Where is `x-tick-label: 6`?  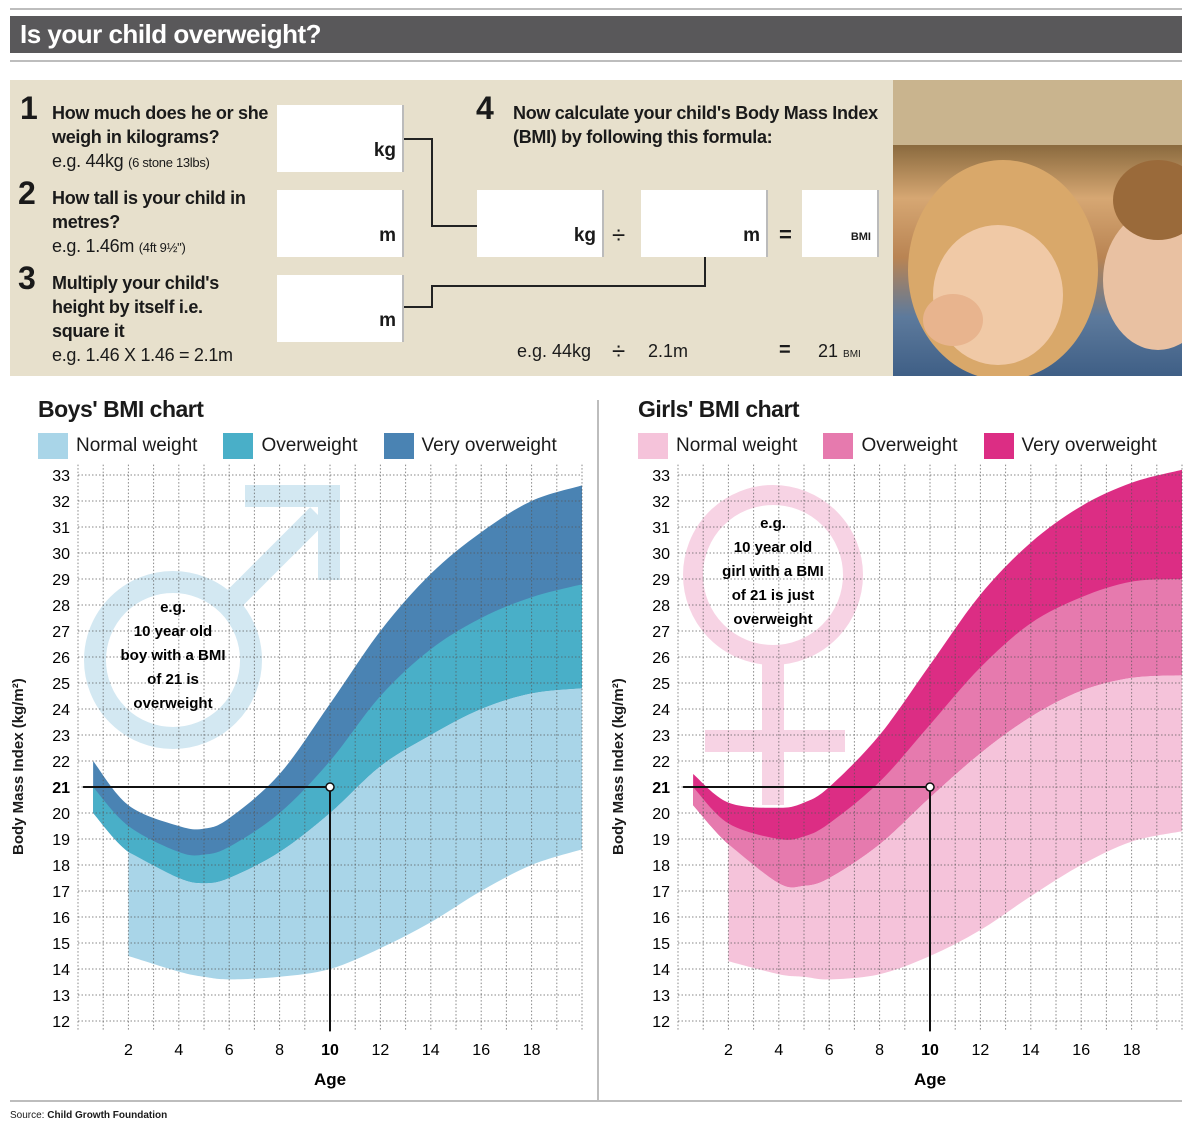
x-tick-label: 6 is located at coordinates (229, 1050).